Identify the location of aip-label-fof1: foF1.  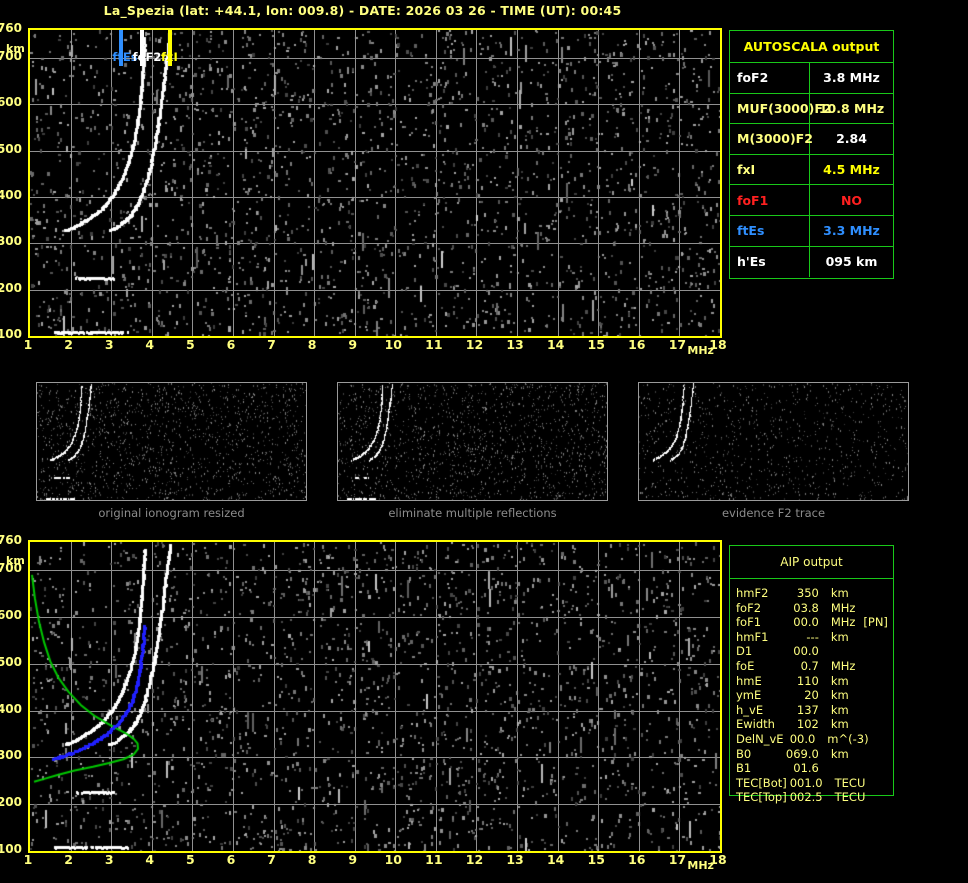
(749, 622).